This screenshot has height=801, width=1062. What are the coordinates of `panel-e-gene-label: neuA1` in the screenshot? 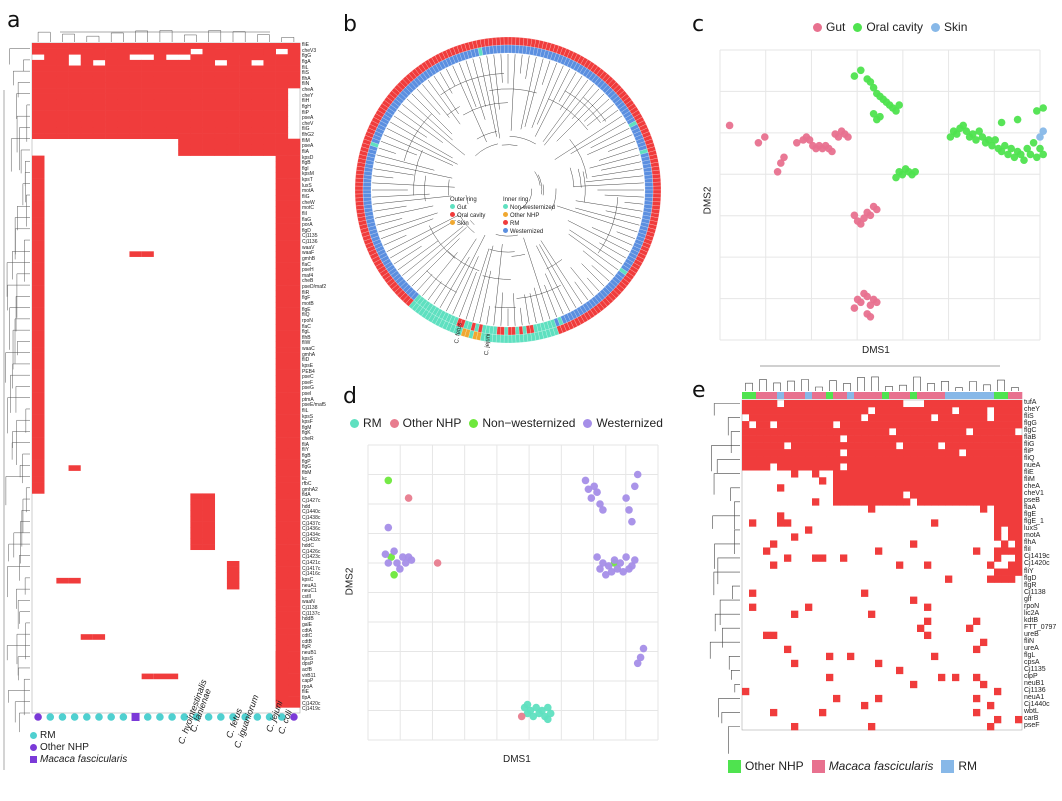 It's located at (1034, 698).